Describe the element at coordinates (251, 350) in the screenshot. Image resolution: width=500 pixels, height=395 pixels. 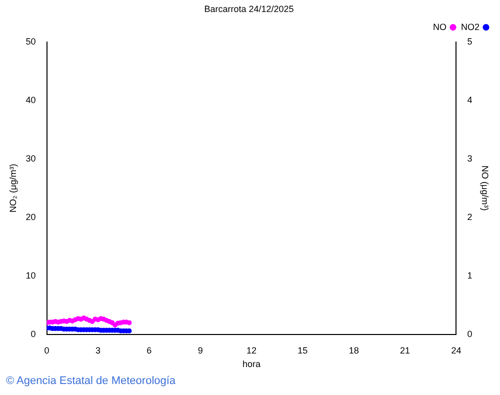
I see `x-tick-label: 12` at that location.